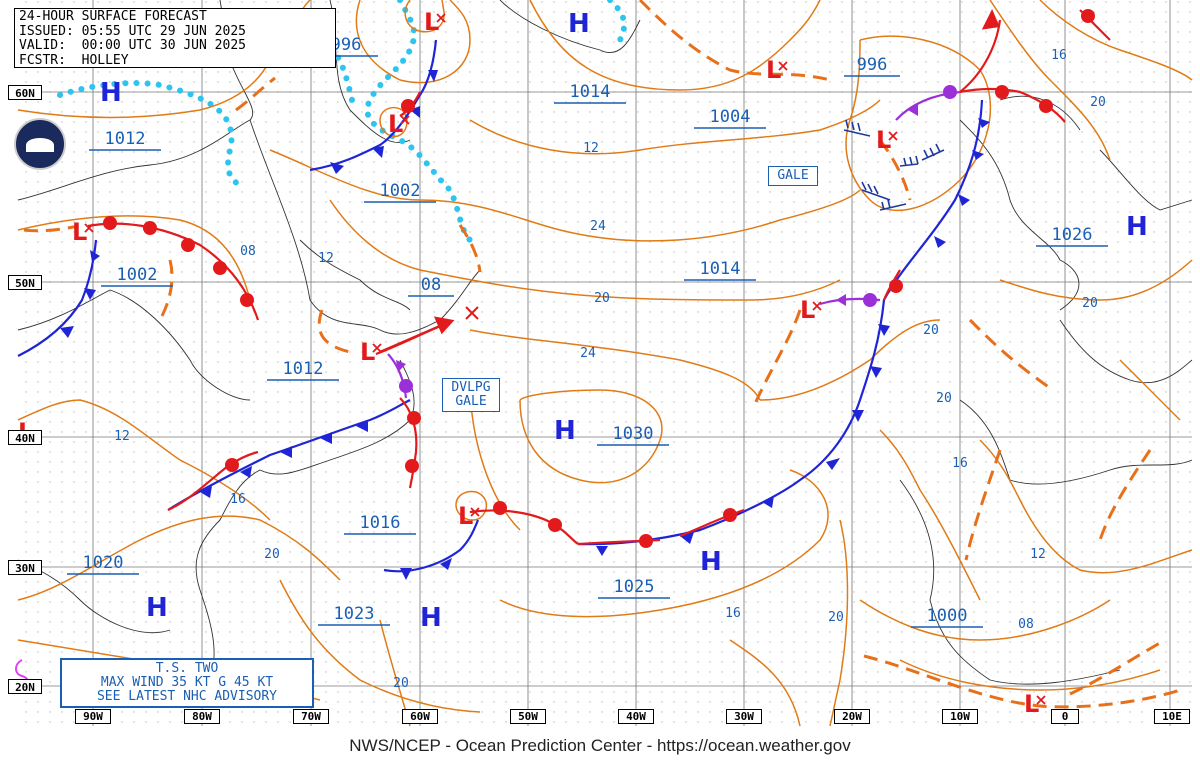 This screenshot has height=764, width=1200. Describe the element at coordinates (472, 313) in the screenshot. I see `low-x-markers` at that location.